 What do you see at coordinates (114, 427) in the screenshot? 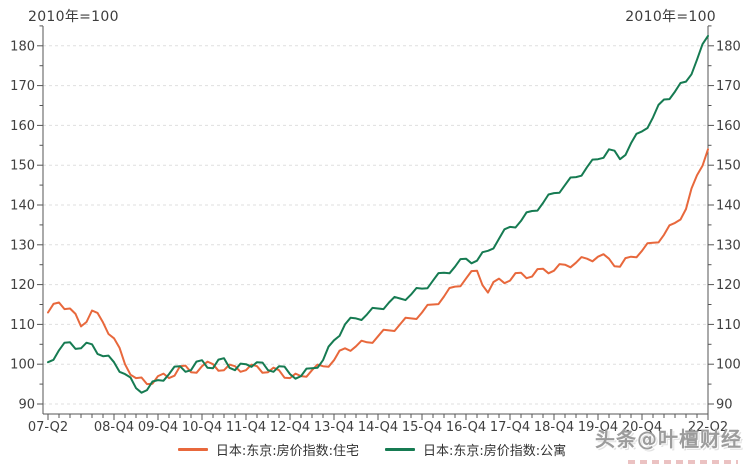
I see `svg-text: 08-Q4` at bounding box center [114, 427].